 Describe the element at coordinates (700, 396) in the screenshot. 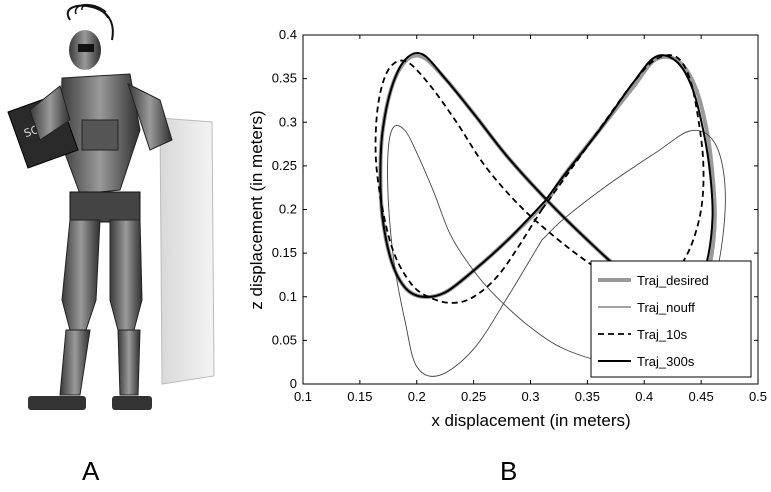

I see `x-tick-label: 0.45` at that location.